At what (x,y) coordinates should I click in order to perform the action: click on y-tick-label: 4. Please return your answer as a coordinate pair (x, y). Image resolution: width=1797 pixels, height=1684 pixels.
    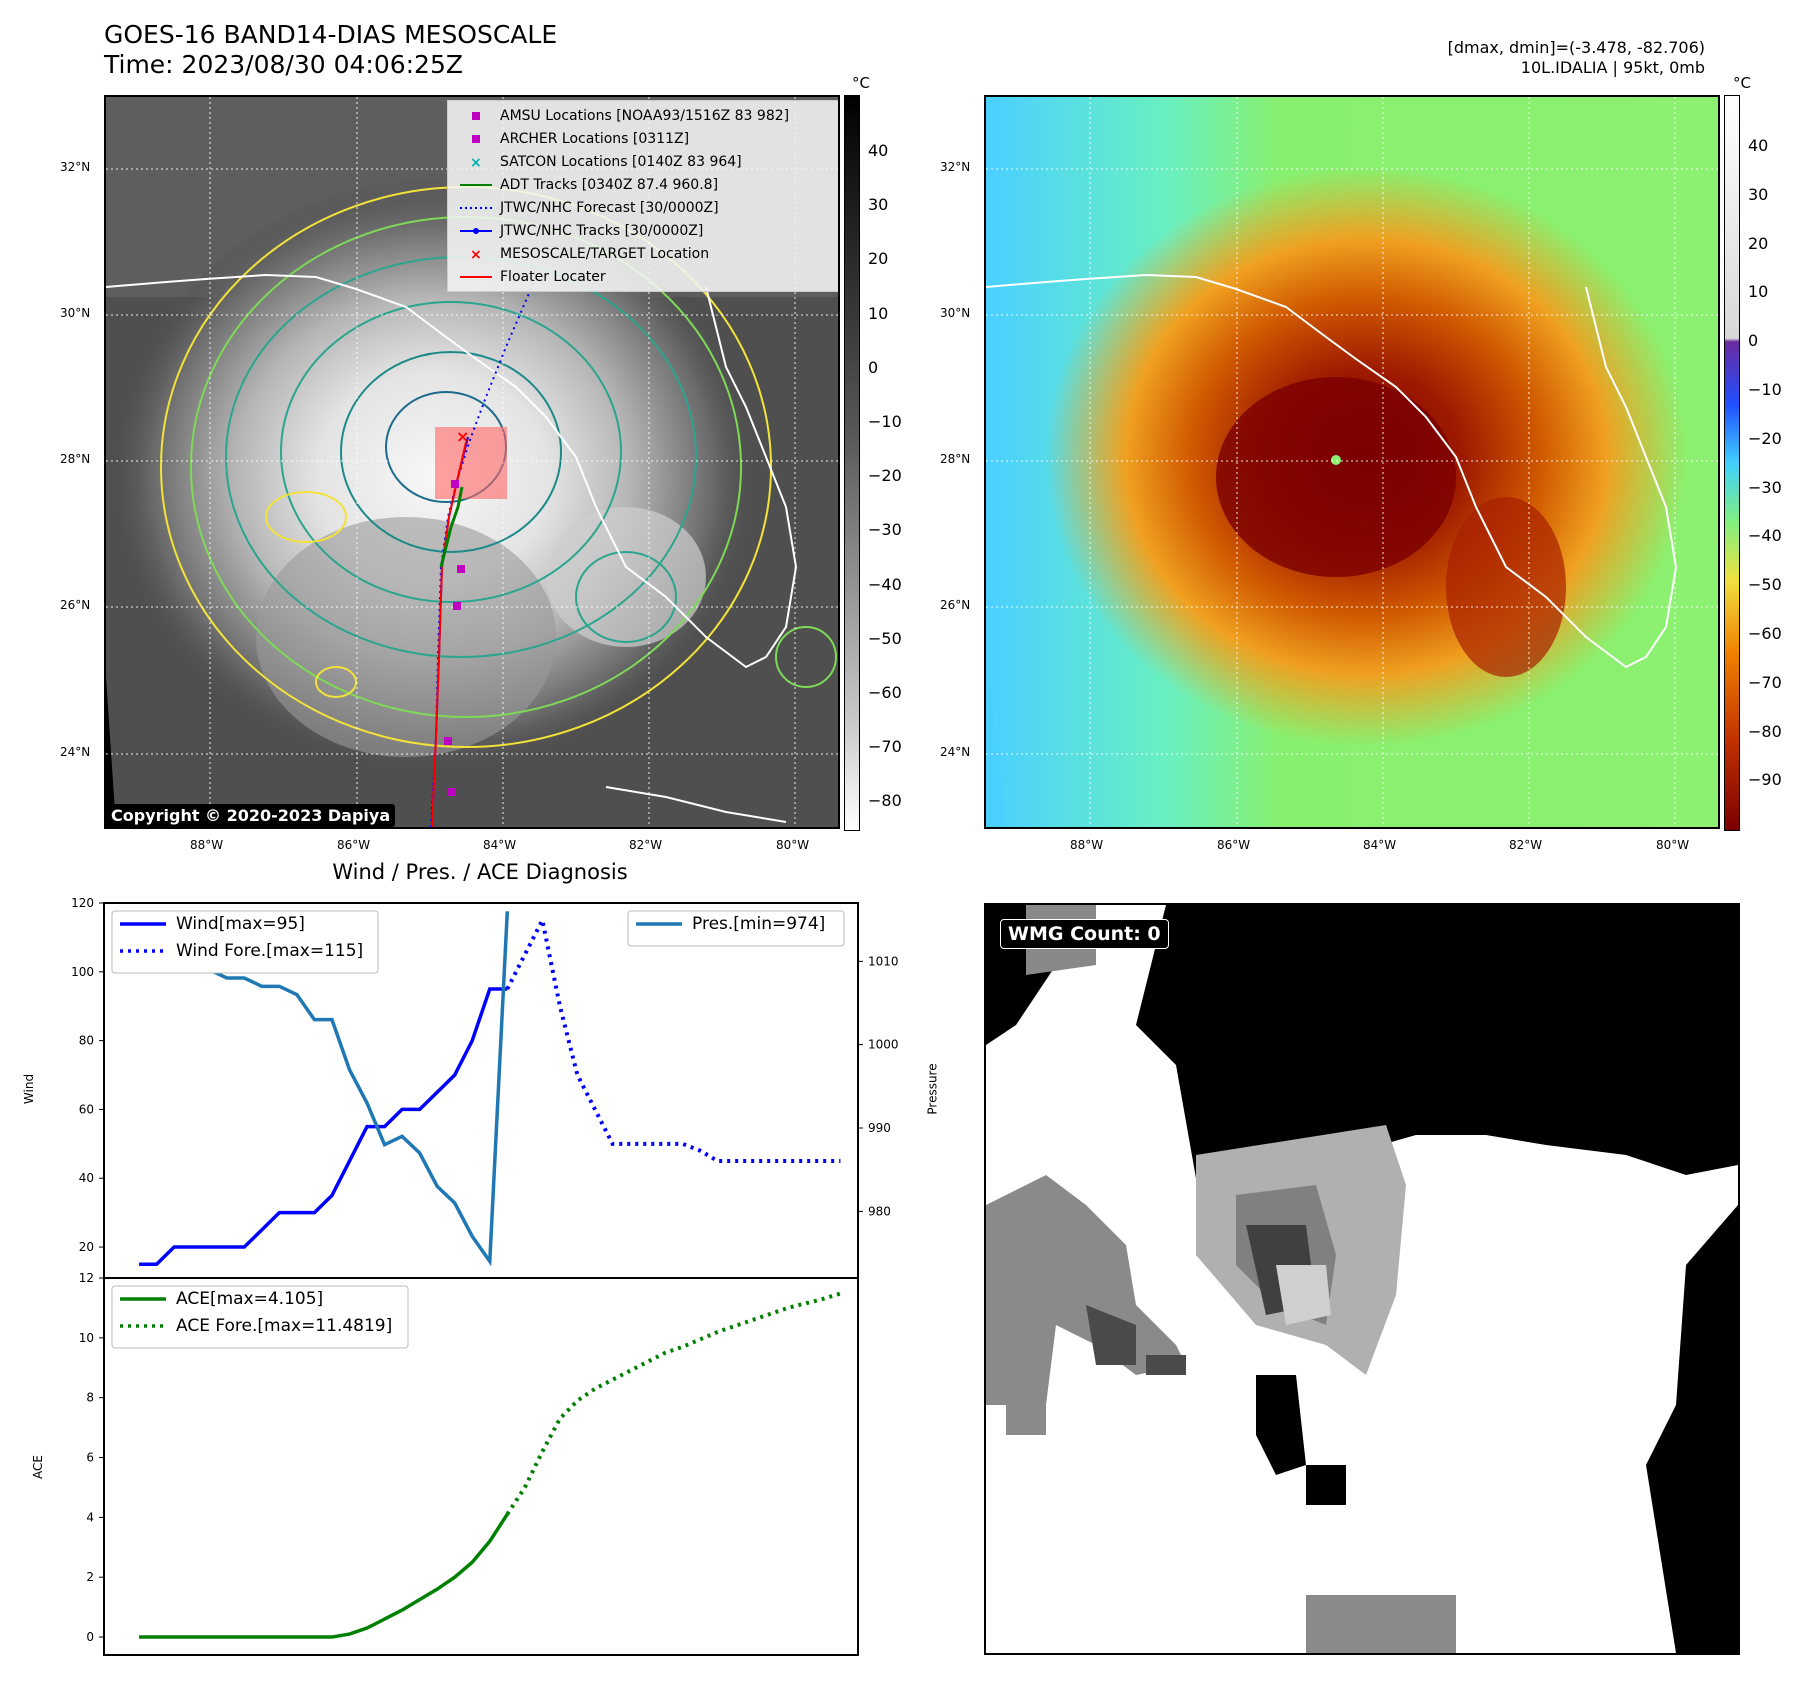
    Looking at the image, I should click on (90, 1517).